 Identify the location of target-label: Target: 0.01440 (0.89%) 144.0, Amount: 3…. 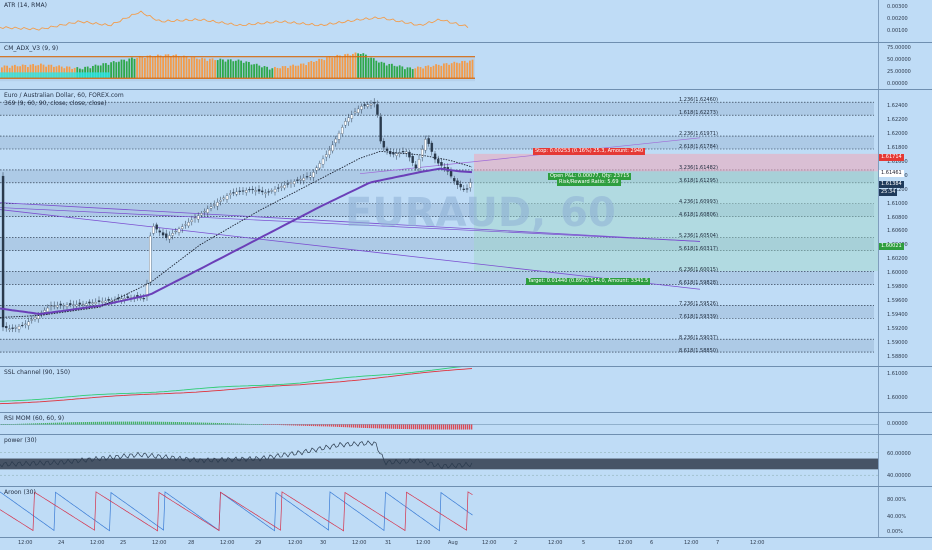
(588, 281).